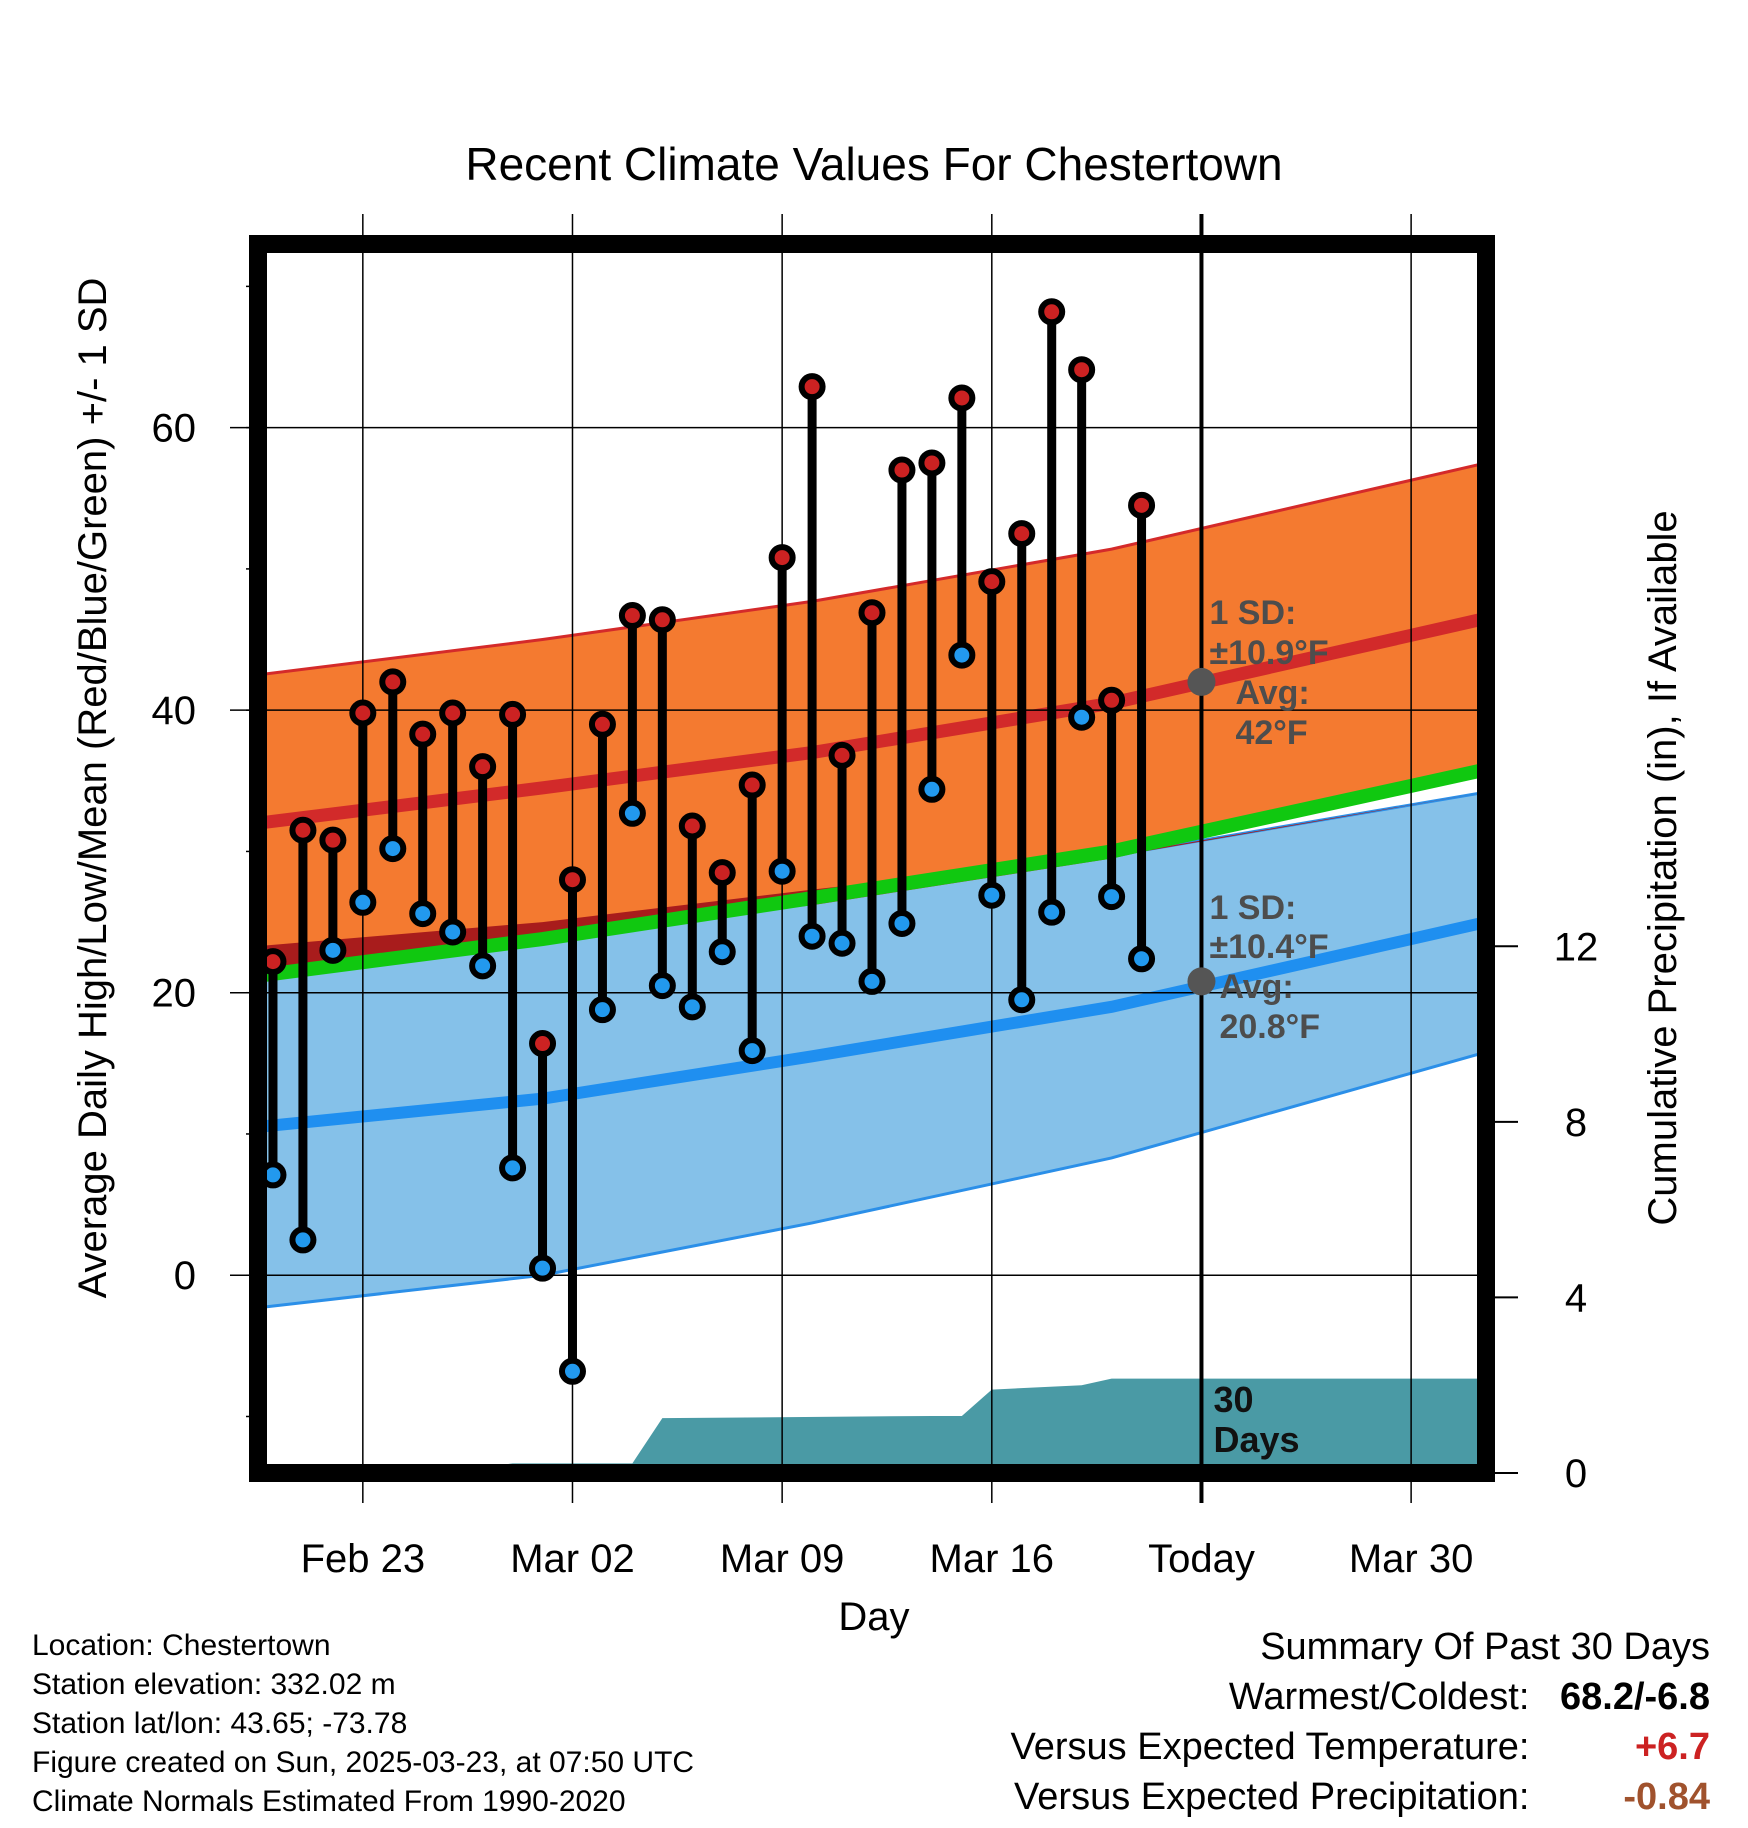 Image resolution: width=1748 pixels, height=1828 pixels. What do you see at coordinates (572, 1559) in the screenshot?
I see `x-tick-label: Mar 02` at bounding box center [572, 1559].